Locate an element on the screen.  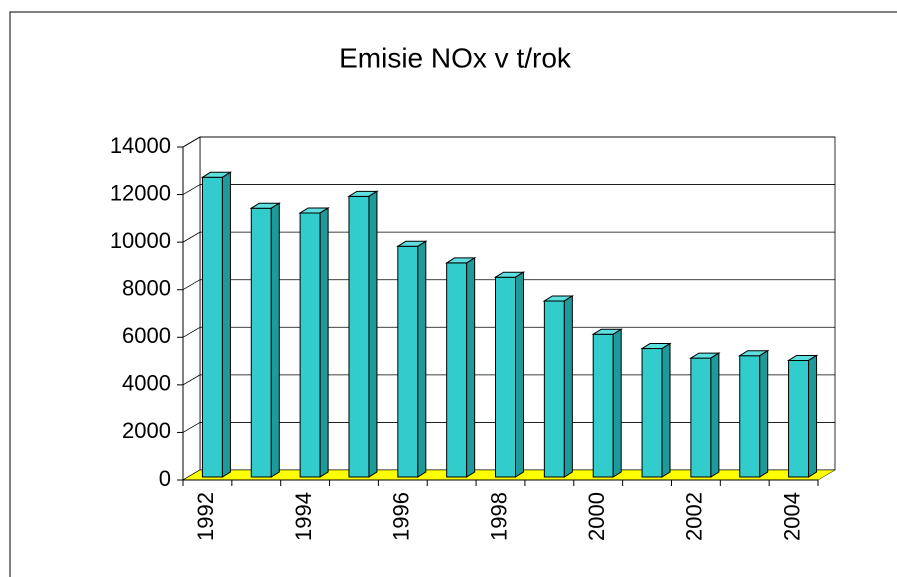
y-tick-label: 8000 is located at coordinates (146, 288).